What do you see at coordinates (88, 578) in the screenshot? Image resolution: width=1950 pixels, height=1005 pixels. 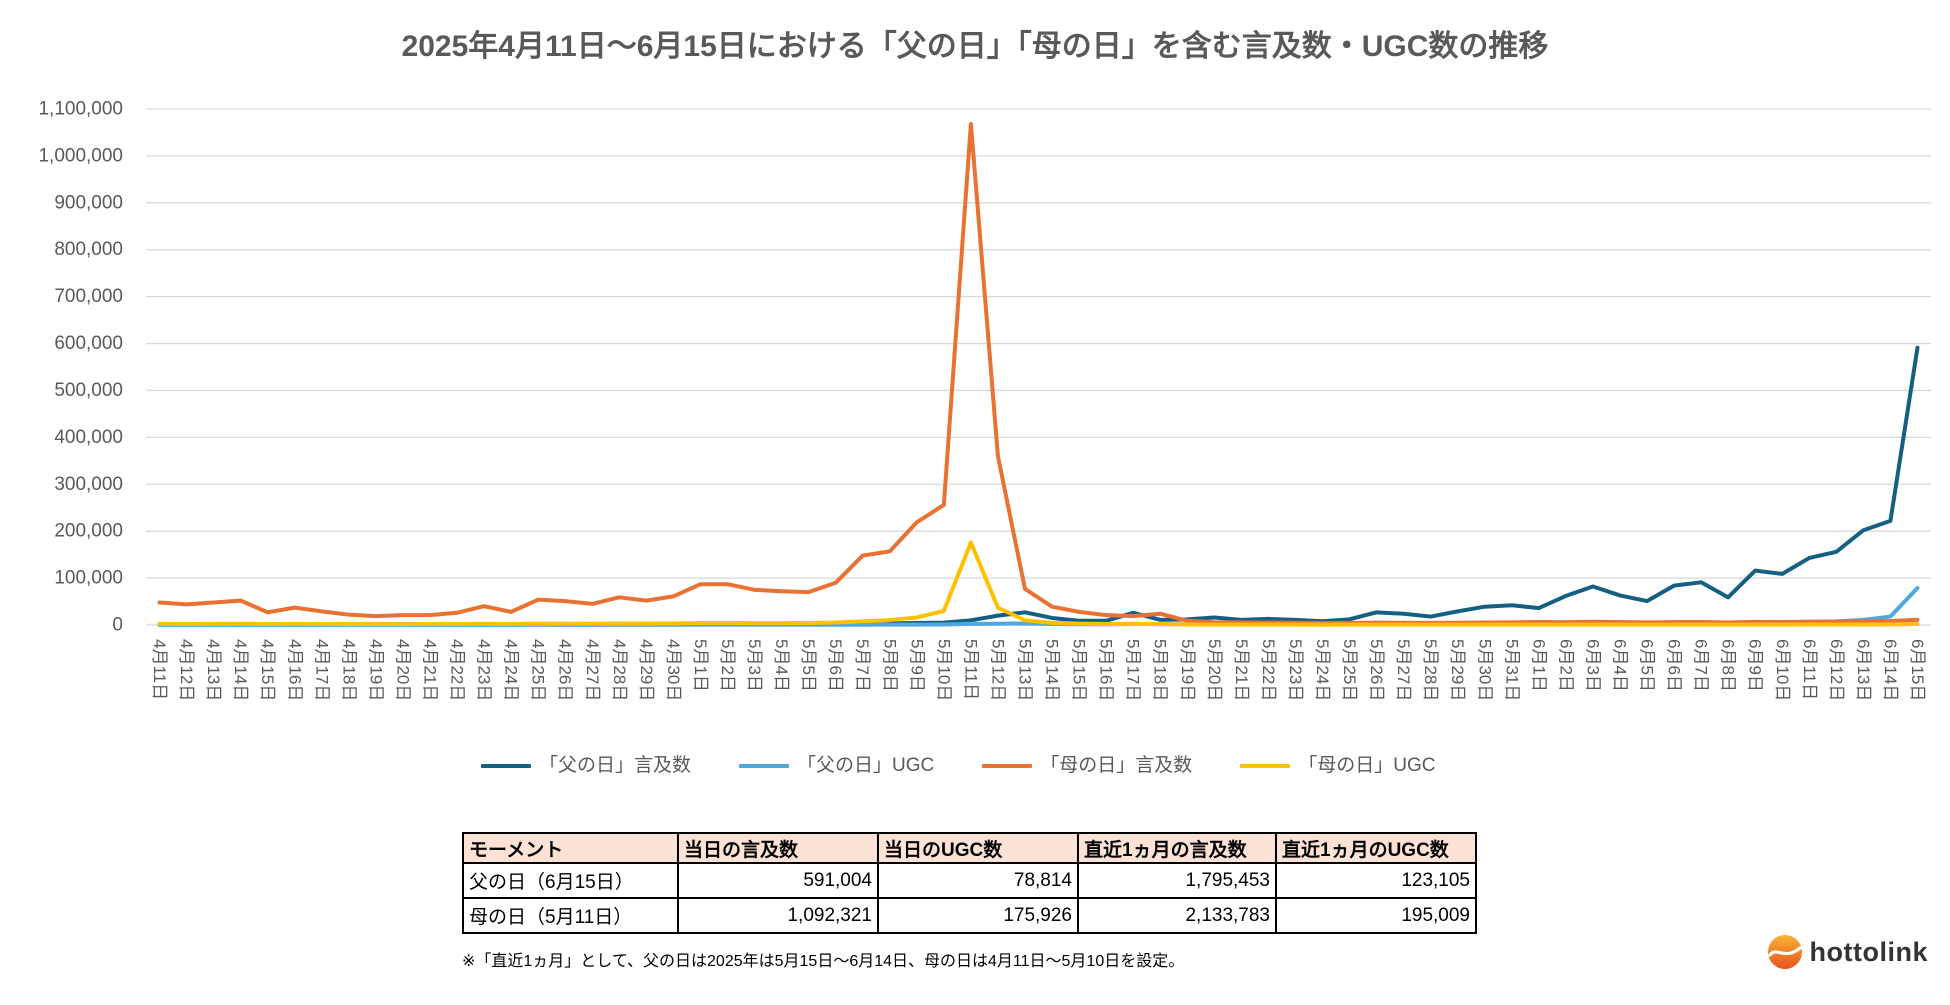 I see `y-tick-label: 100,000` at bounding box center [88, 578].